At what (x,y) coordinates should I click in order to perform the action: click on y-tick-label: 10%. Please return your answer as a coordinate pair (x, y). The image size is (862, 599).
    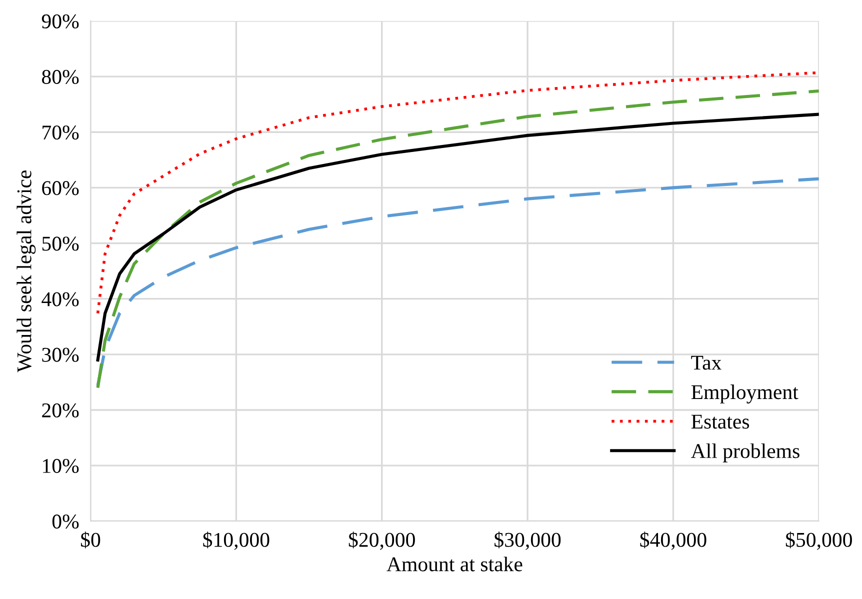
    Looking at the image, I should click on (61, 466).